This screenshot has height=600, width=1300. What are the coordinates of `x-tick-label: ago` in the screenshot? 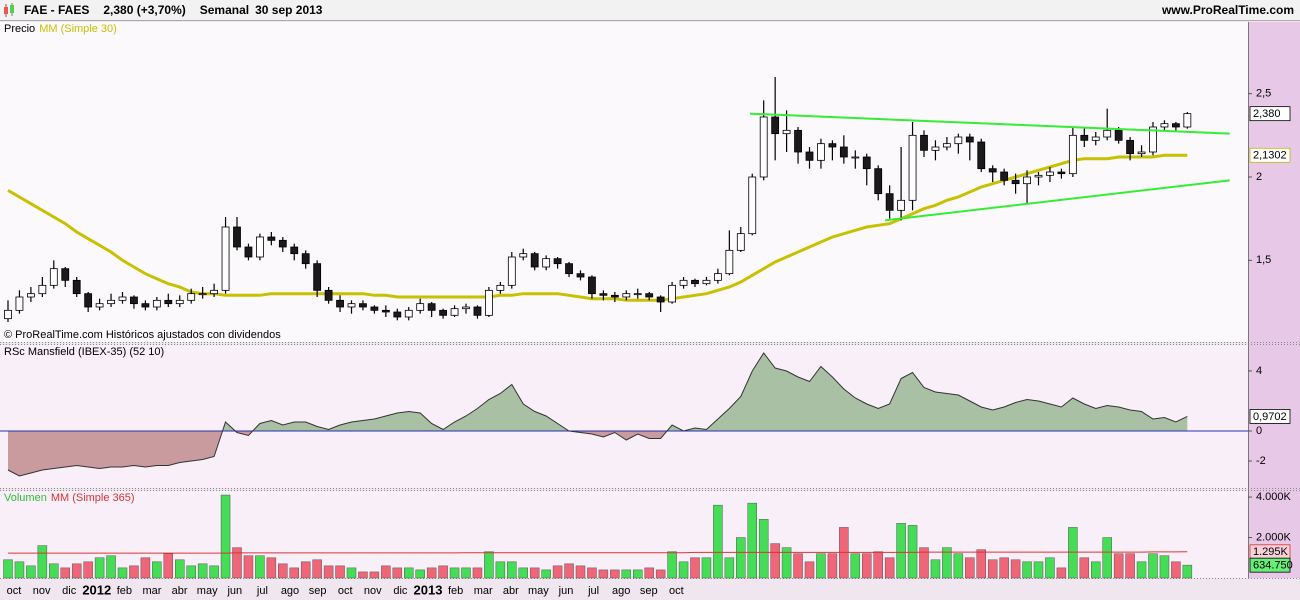 It's located at (290, 591).